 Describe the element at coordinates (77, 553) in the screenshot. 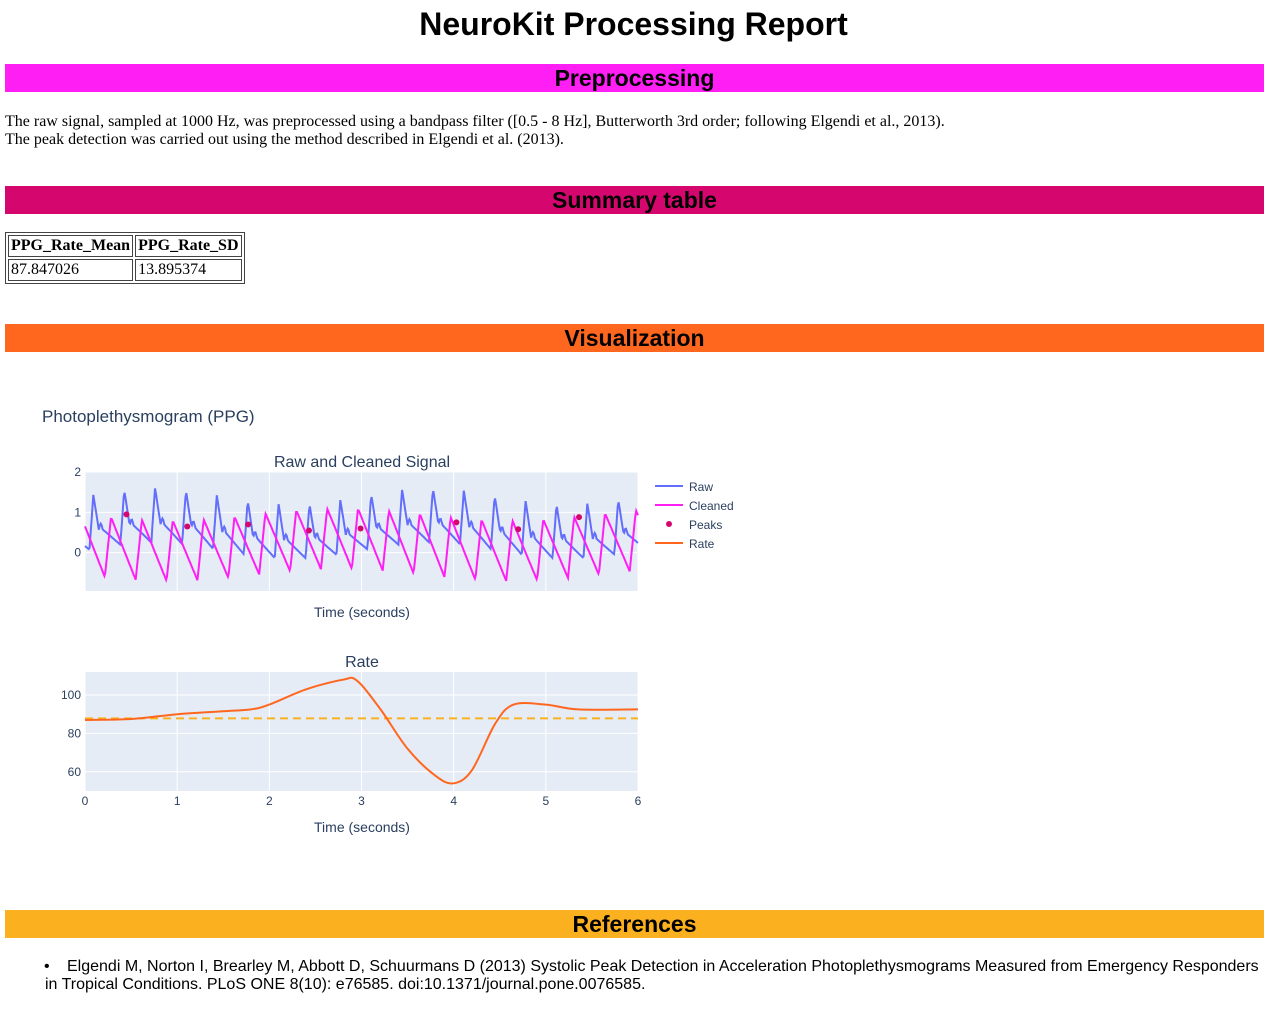

I see `signal-y-tick-label: 0` at that location.